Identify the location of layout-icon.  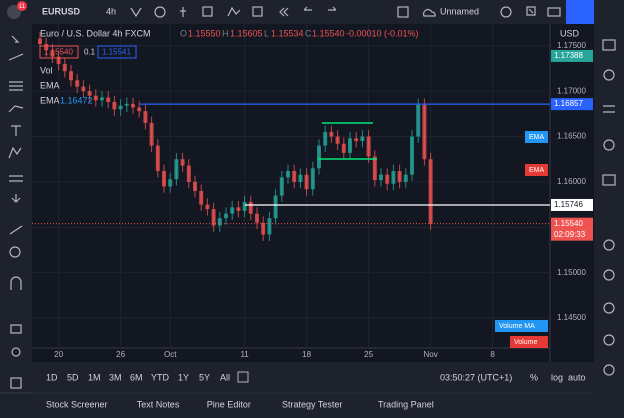
(403, 12).